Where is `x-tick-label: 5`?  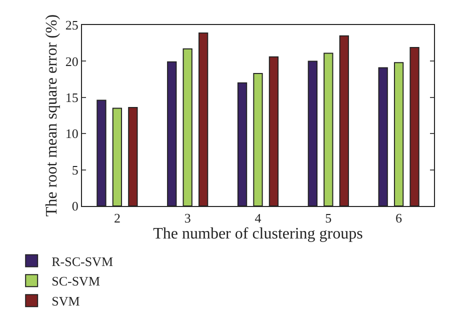
x-tick-label: 5 is located at coordinates (328, 218).